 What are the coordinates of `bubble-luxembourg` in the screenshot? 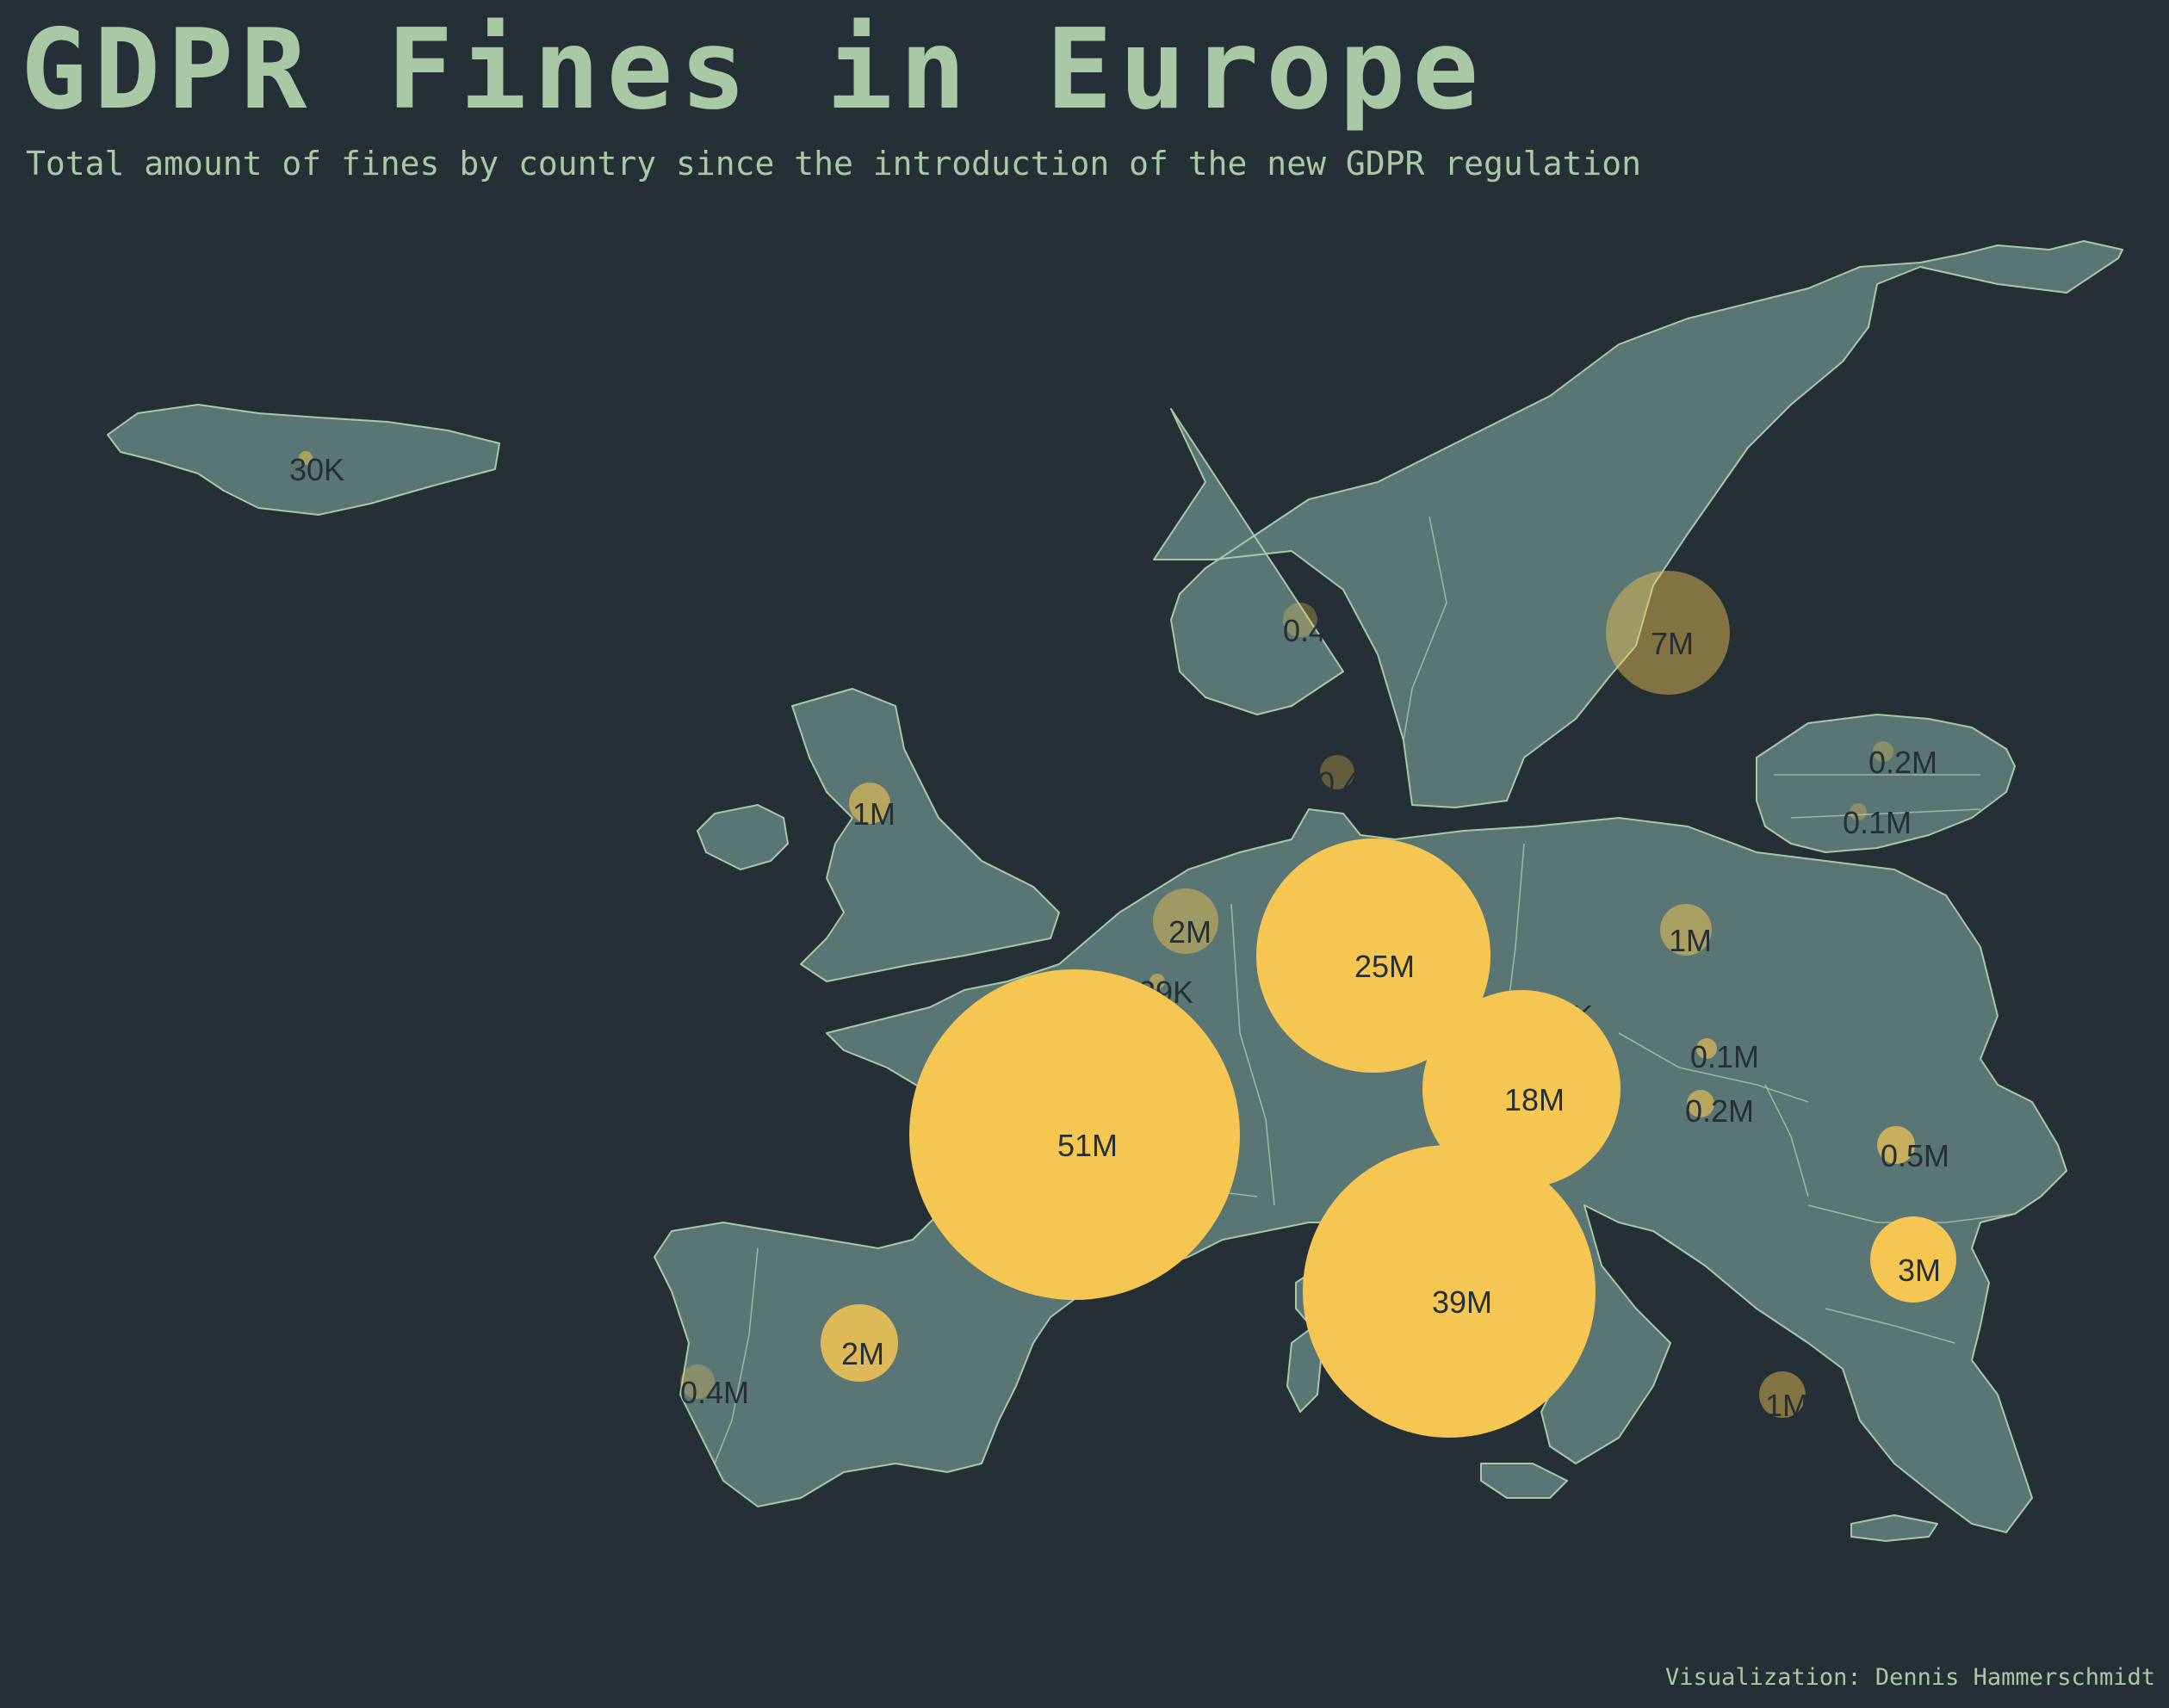 It's located at (1157, 981).